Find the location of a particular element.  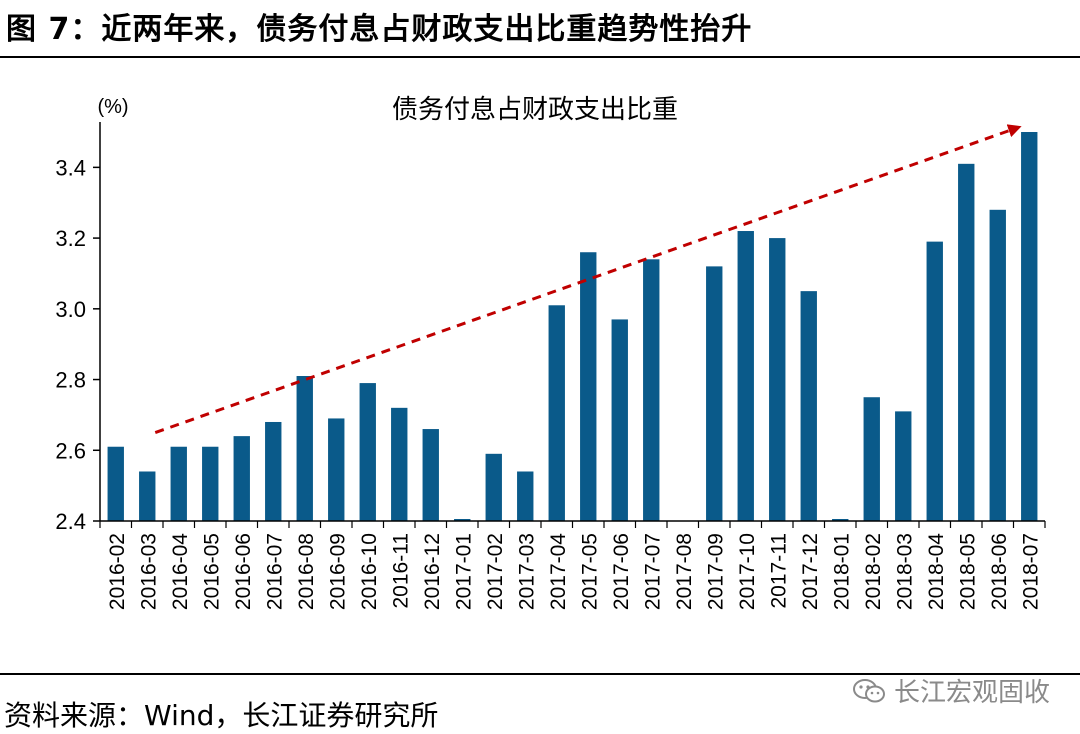

x-tick-label: 2016-06 is located at coordinates (243, 571).